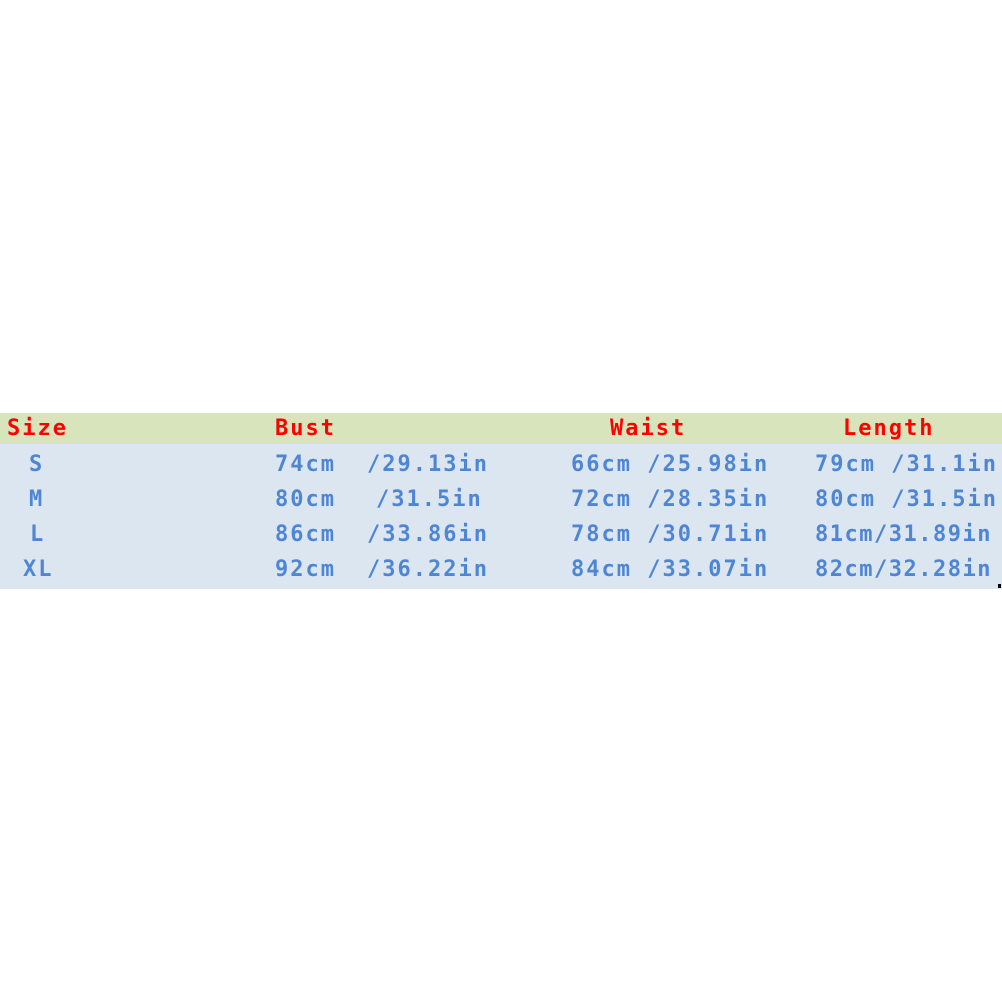 The height and width of the screenshot is (1002, 1002). What do you see at coordinates (903, 569) in the screenshot?
I see `cell-length: 82cm/32.28in` at bounding box center [903, 569].